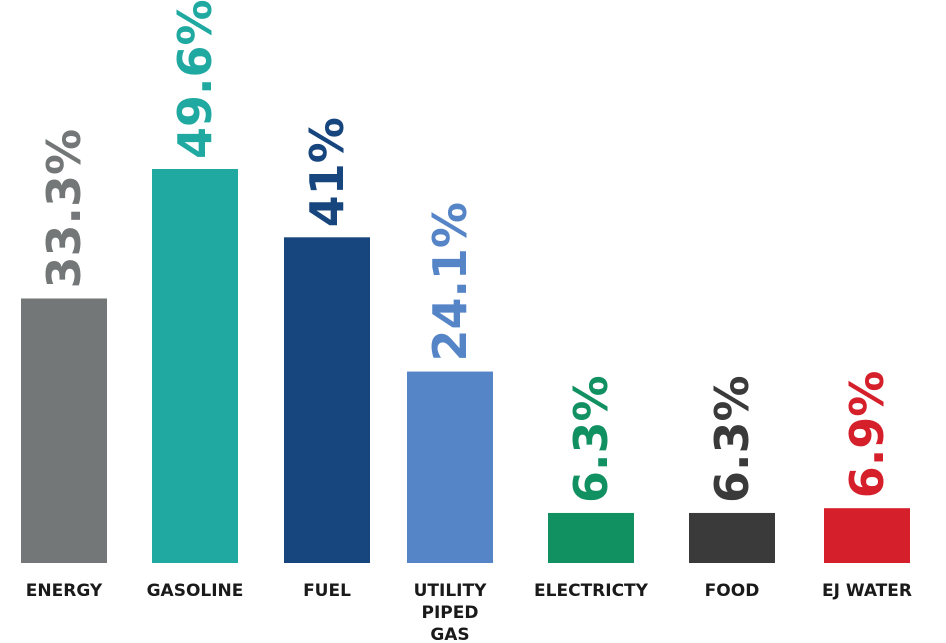 Image resolution: width=946 pixels, height=643 pixels. I want to click on bar-value-label-4: 6.3%, so click(591, 439).